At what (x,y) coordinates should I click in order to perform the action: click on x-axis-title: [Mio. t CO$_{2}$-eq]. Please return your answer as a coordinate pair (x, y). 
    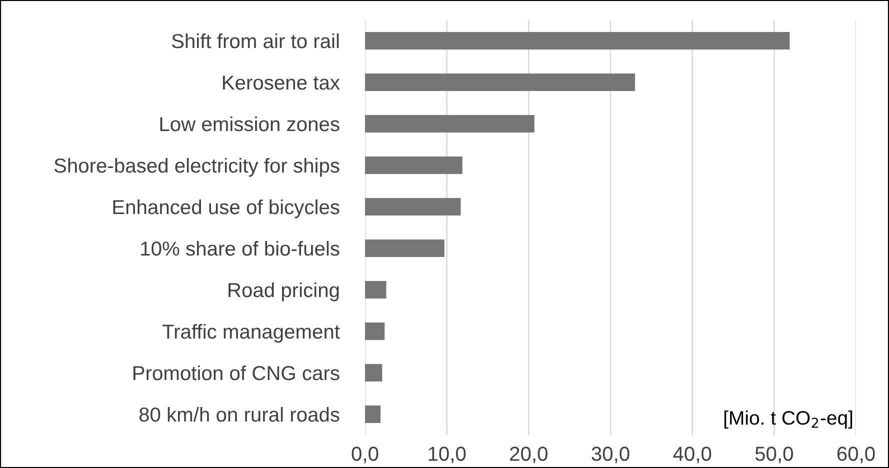
    Looking at the image, I should click on (788, 419).